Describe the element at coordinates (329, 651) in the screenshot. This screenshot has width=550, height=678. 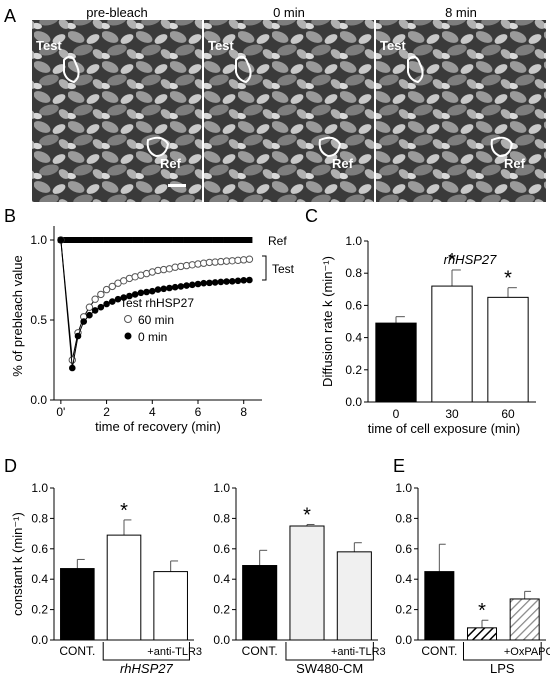
I see `group-bracket` at that location.